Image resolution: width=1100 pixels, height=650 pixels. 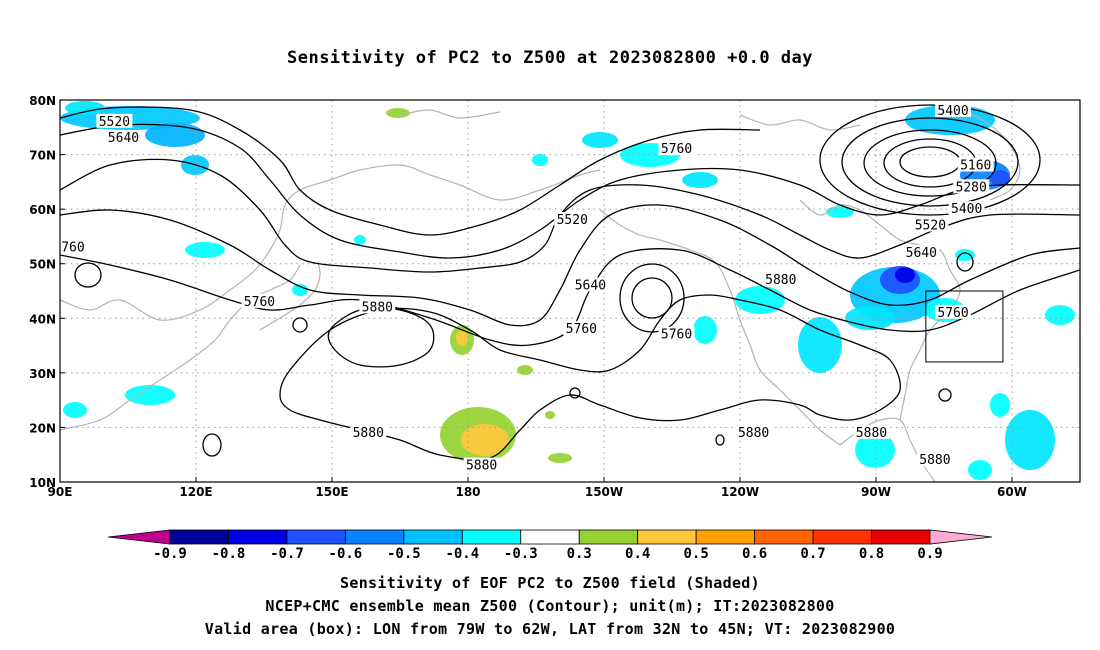 I want to click on colorbar-high-arrow, so click(x=961, y=537).